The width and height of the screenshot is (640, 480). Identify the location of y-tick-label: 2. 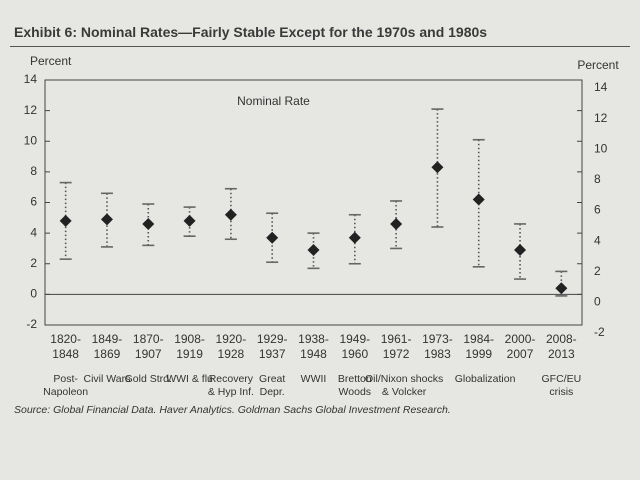
(33, 263).